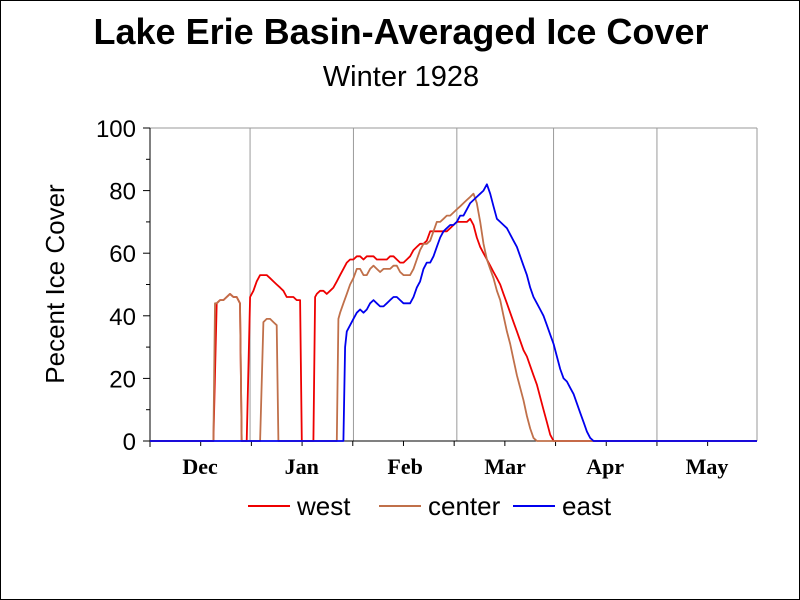  What do you see at coordinates (404, 466) in the screenshot?
I see `x-month-label: Feb` at bounding box center [404, 466].